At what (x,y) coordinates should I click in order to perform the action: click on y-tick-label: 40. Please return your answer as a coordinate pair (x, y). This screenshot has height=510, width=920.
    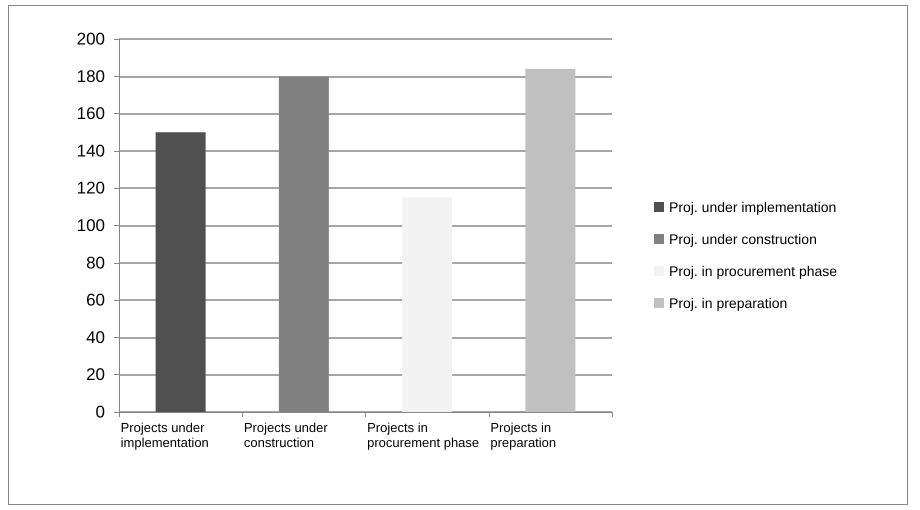
    Looking at the image, I should click on (95, 337).